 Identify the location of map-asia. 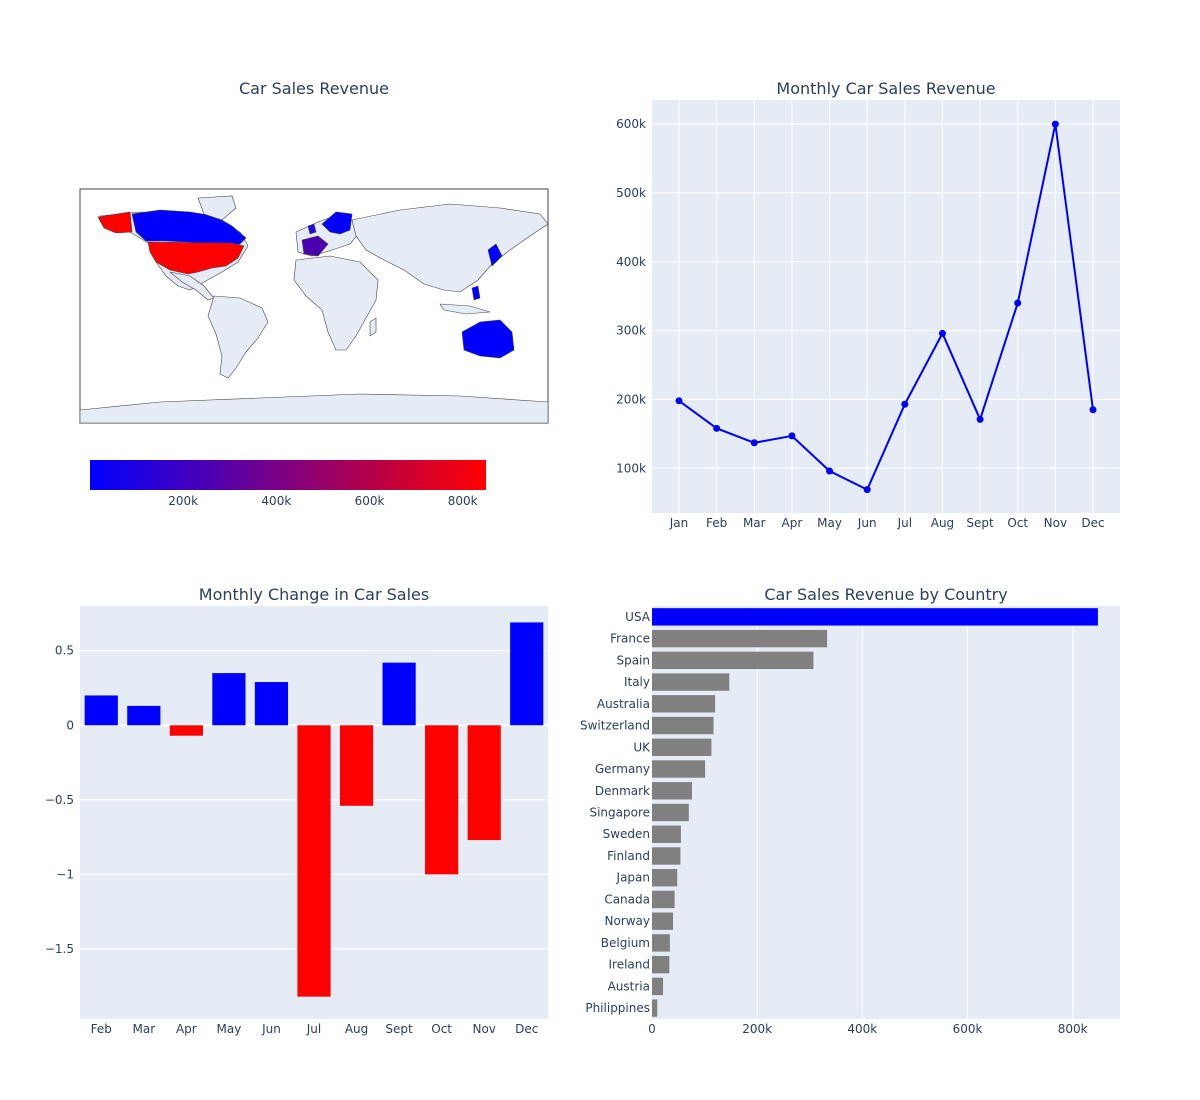
(449, 248).